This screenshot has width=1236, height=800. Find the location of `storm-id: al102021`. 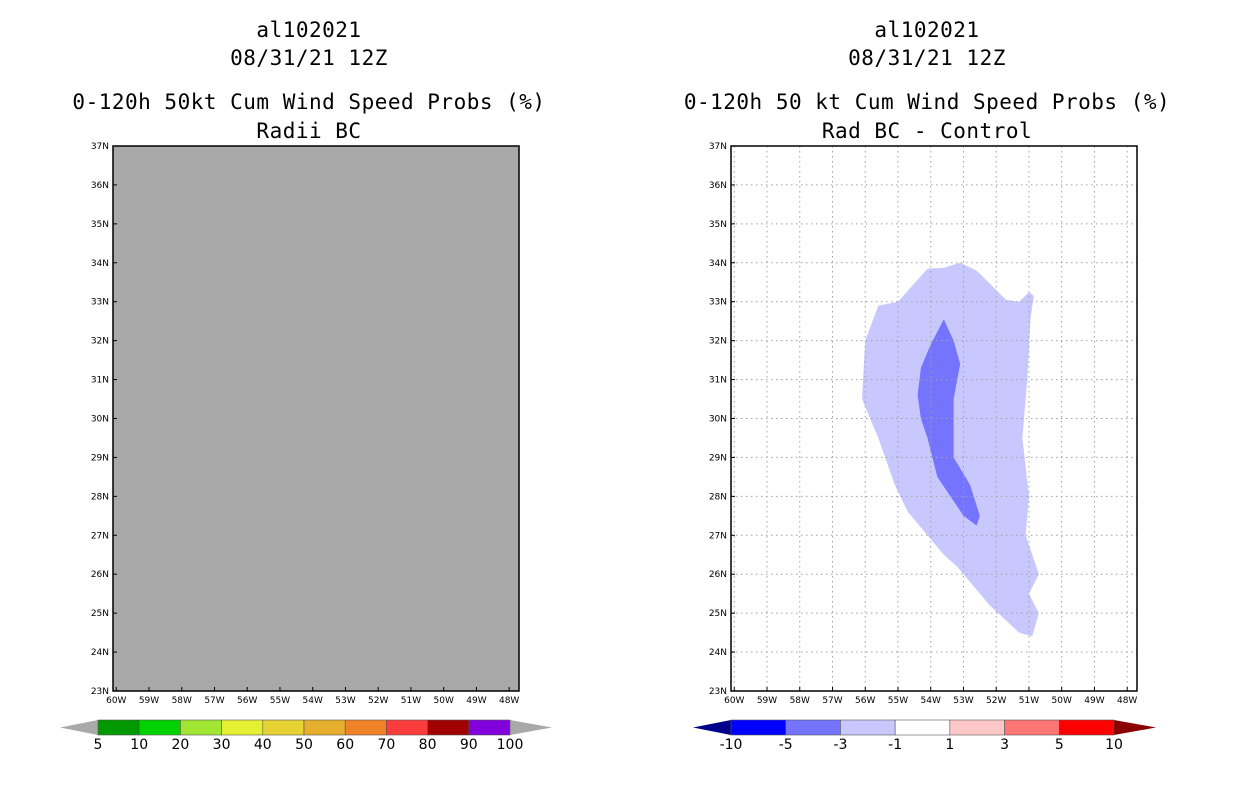

storm-id: al102021 is located at coordinates (309, 30).